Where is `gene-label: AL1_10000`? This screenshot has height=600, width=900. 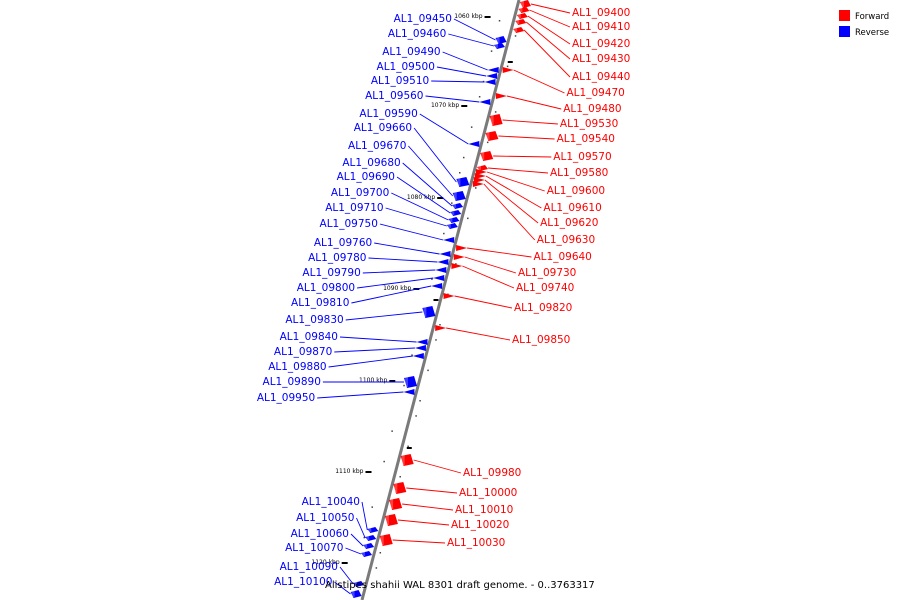 gene-label: AL1_10000 is located at coordinates (488, 493).